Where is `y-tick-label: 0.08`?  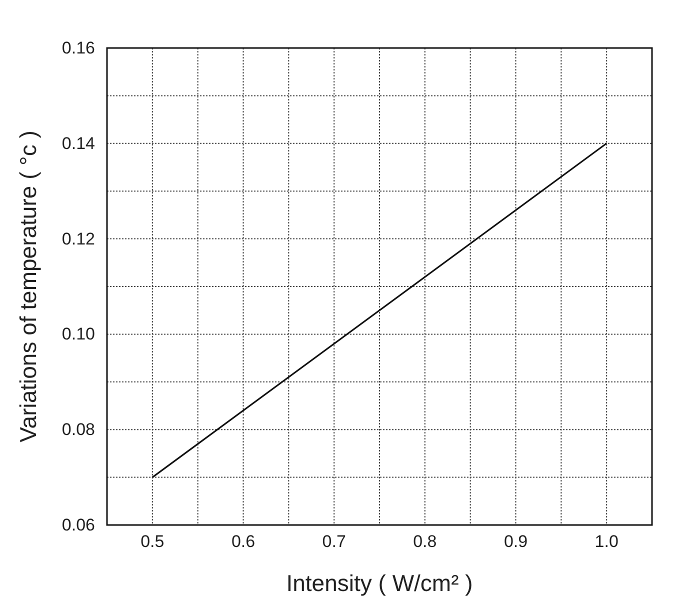 y-tick-label: 0.08 is located at coordinates (78, 430).